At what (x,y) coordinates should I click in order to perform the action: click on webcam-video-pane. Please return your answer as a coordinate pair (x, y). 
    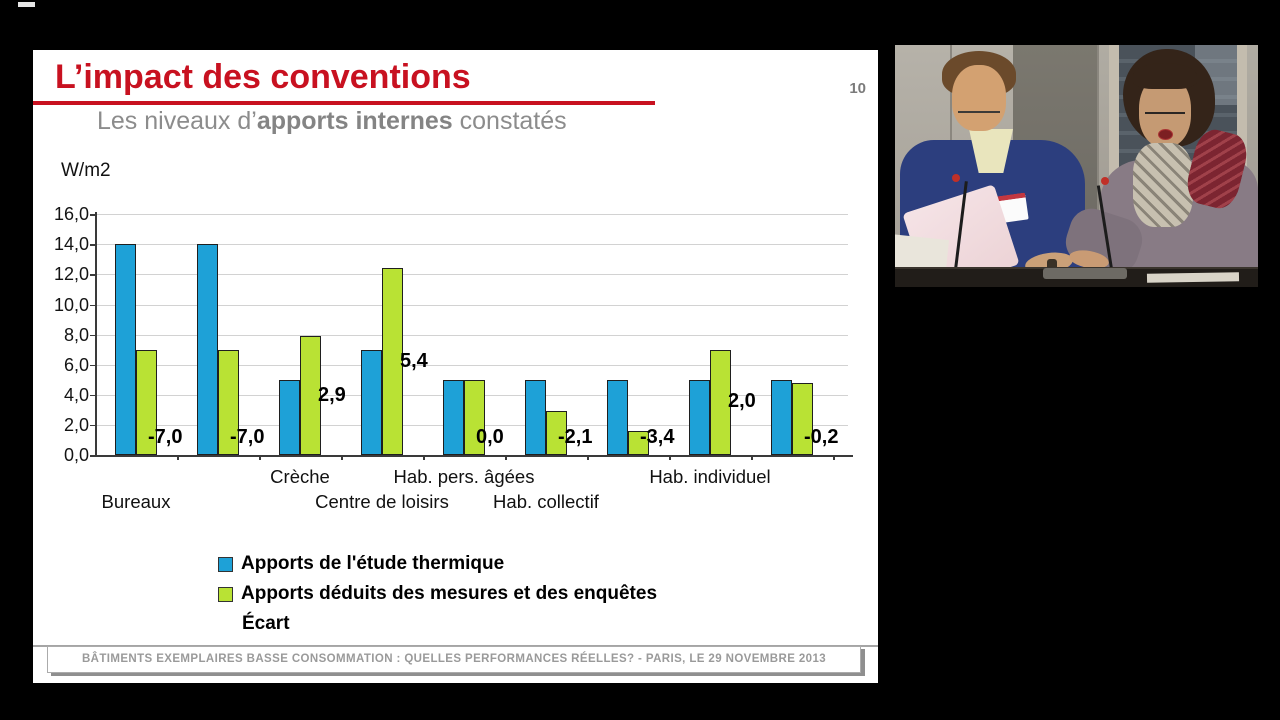
    Looking at the image, I should click on (1076, 166).